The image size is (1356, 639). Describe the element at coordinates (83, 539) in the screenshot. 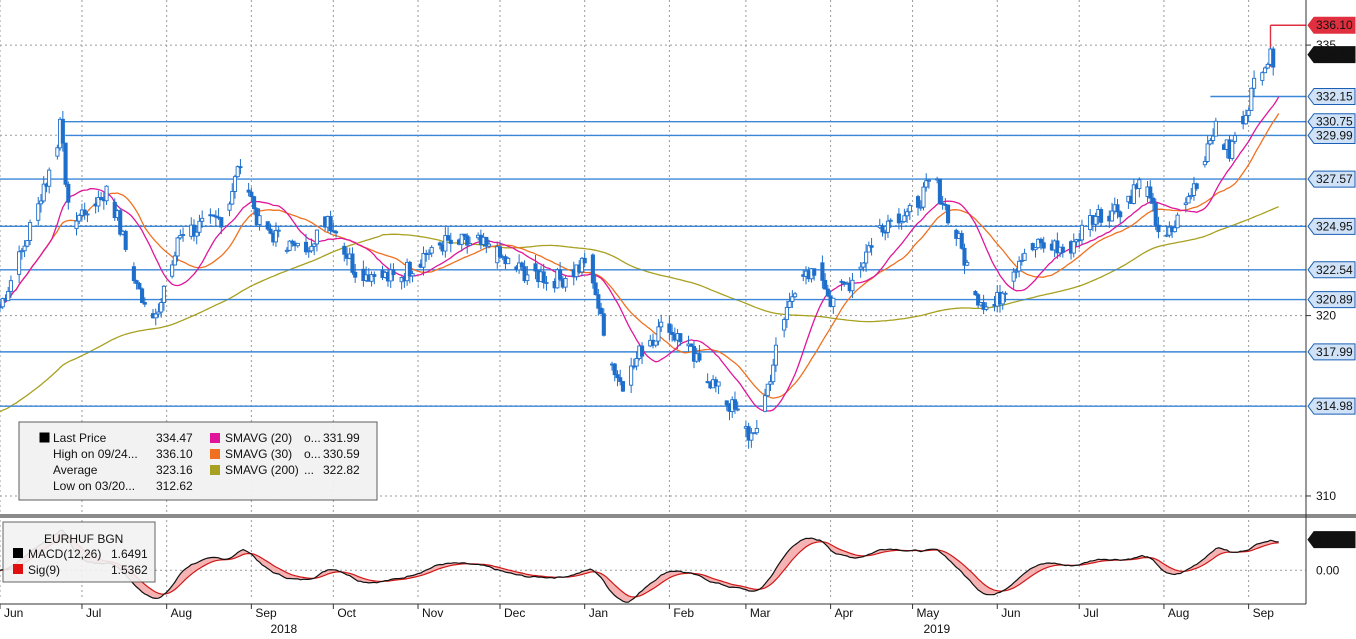

I see `macd-legend-title: EURHUF BGN` at that location.